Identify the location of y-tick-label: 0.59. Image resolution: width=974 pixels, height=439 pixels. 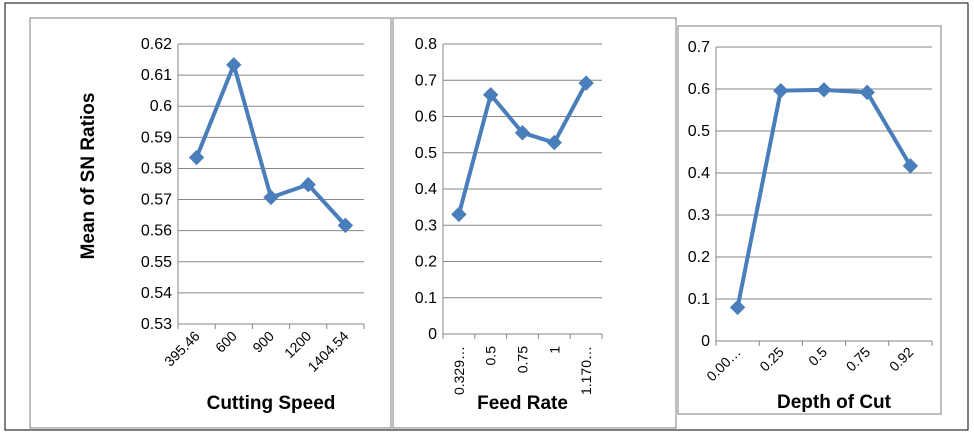
(156, 137).